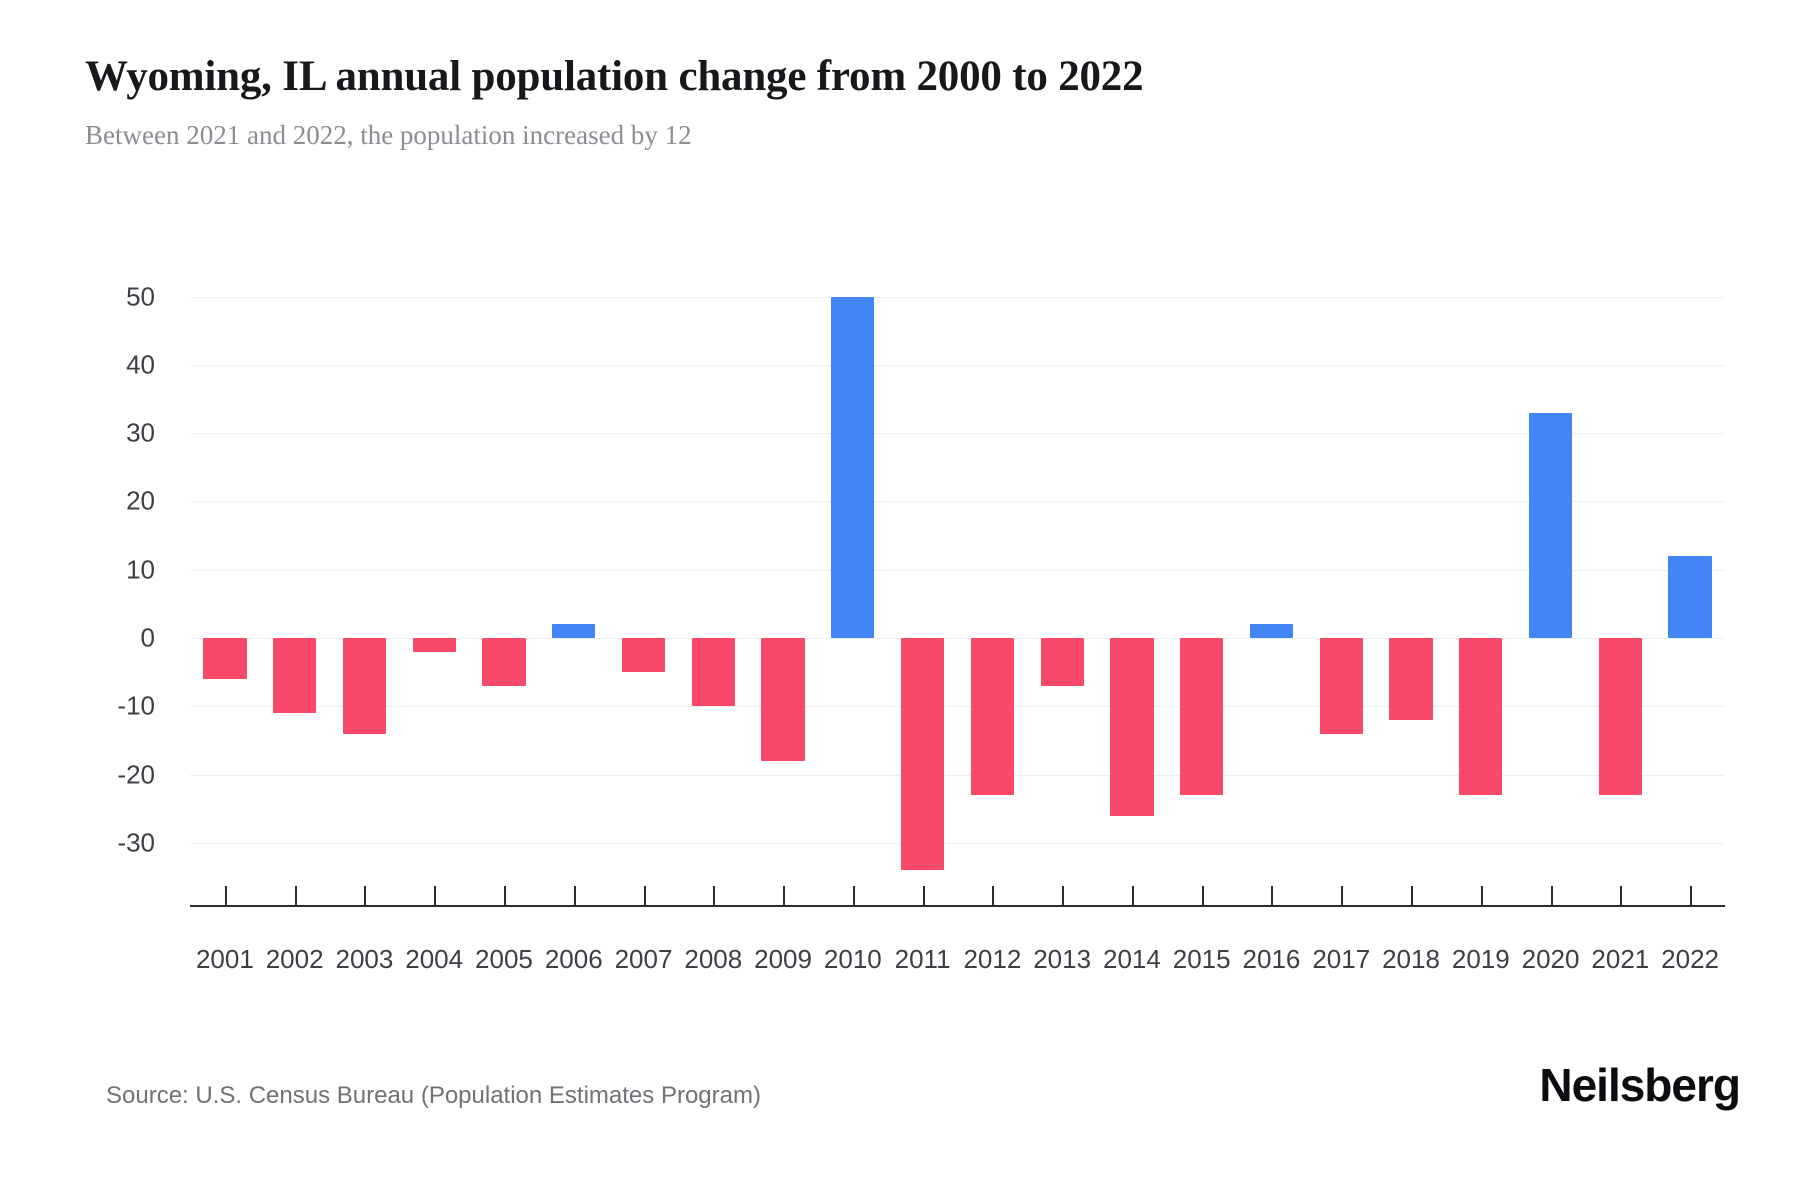 This screenshot has height=1200, width=1800. I want to click on bar-2016, so click(1271, 631).